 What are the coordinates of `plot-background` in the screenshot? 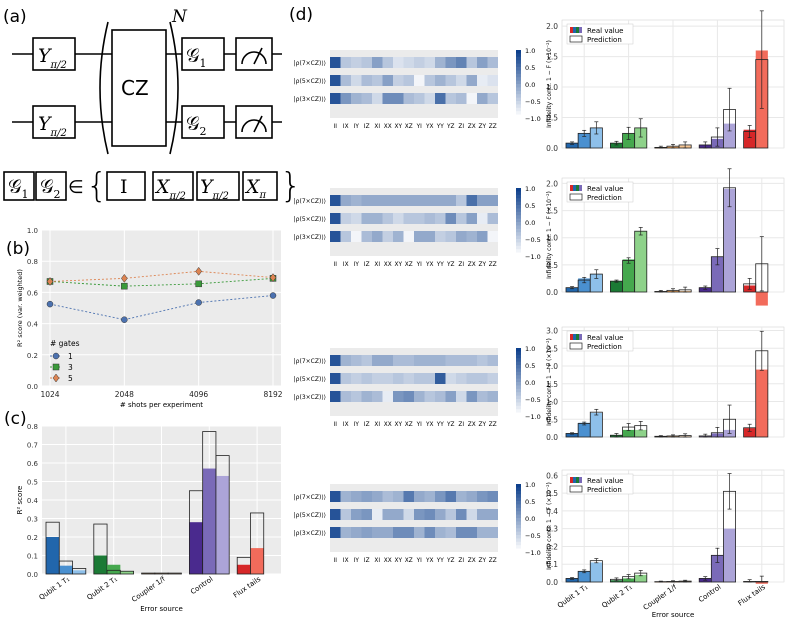 It's located at (161, 308).